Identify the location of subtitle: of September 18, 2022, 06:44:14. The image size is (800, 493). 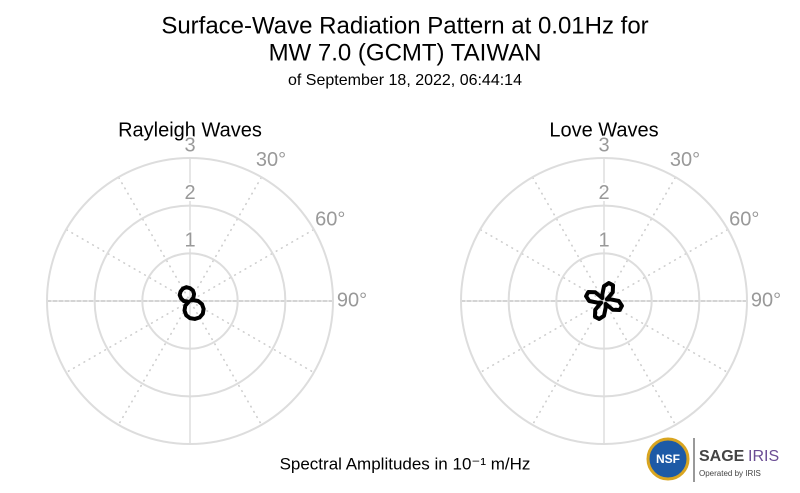
(405, 80).